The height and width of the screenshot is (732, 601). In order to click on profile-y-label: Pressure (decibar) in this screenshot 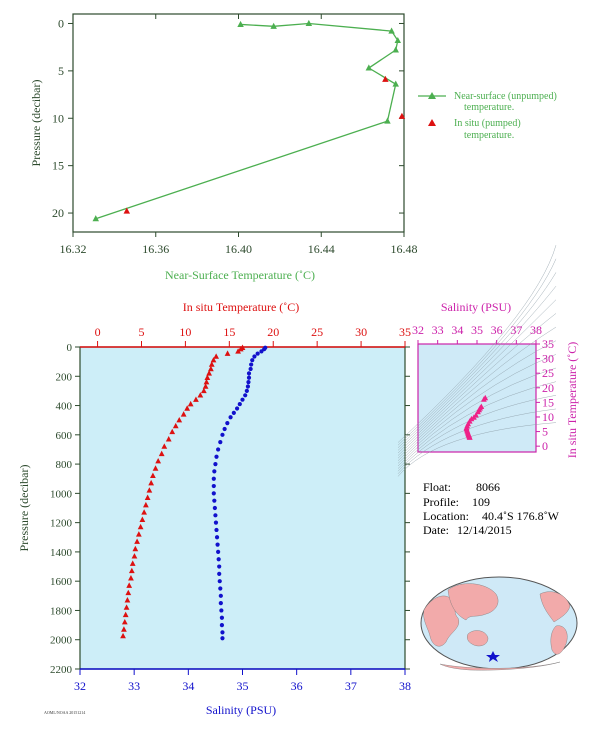, I will do `click(24, 508)`.